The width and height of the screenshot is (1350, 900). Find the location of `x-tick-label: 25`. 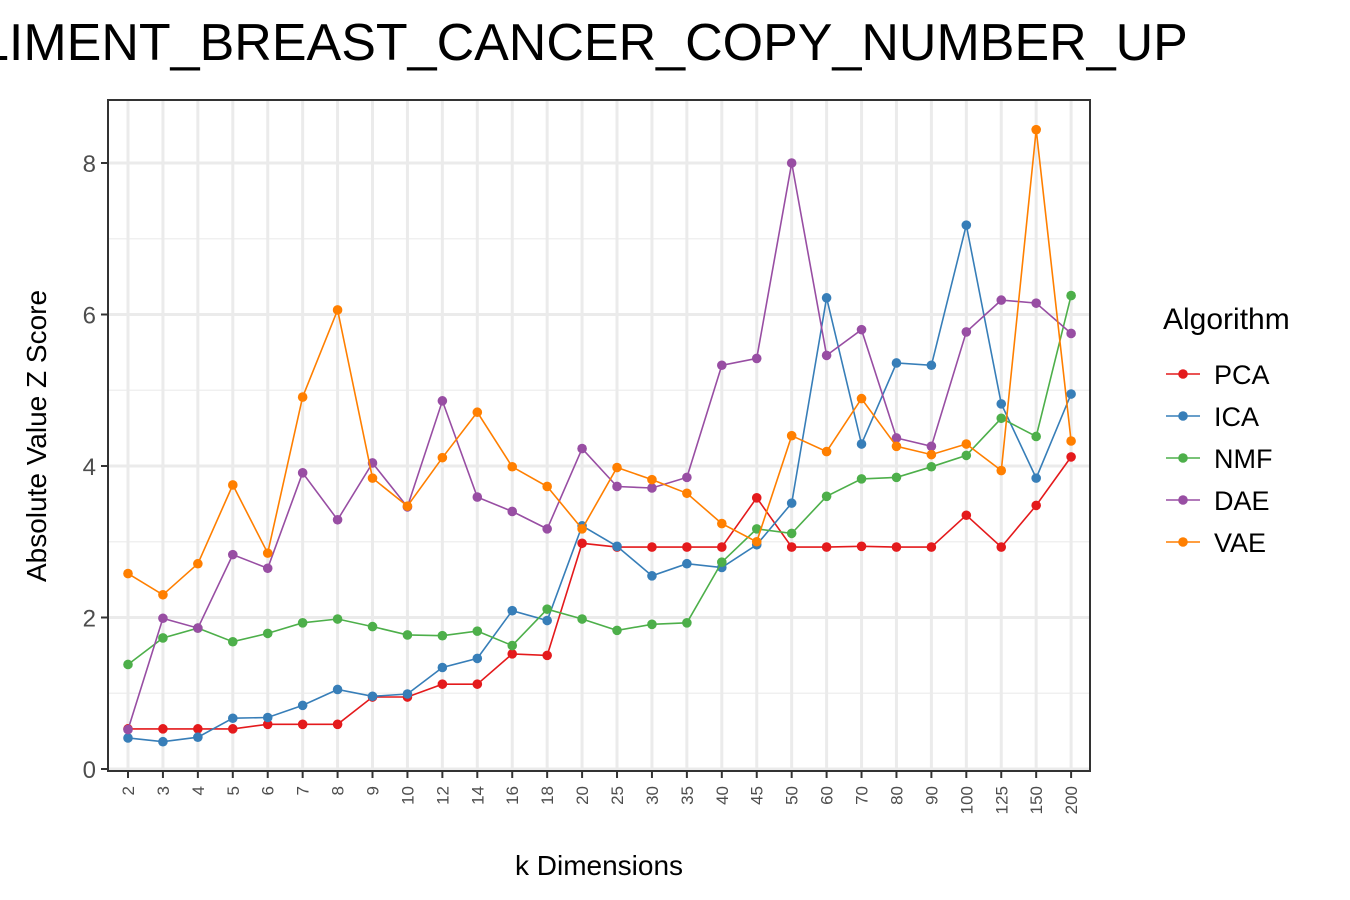

x-tick-label: 25 is located at coordinates (617, 795).